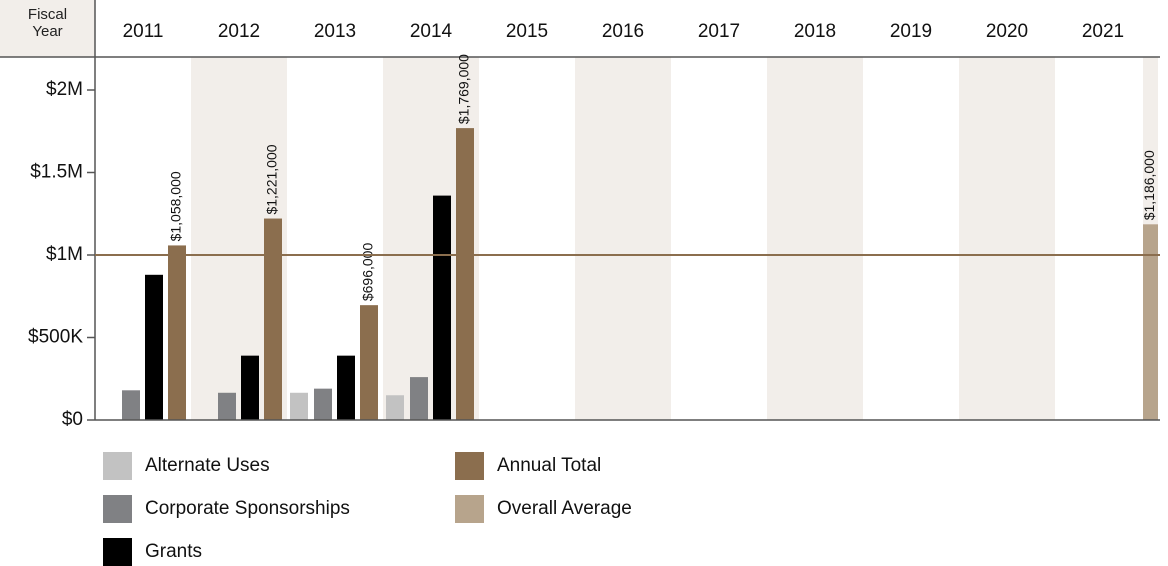 The height and width of the screenshot is (566, 1168). I want to click on x-axis-title: Fiscal Year, so click(47, 23).